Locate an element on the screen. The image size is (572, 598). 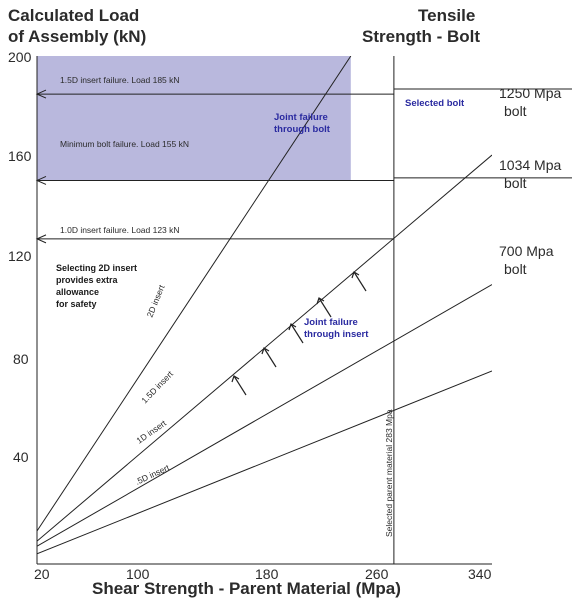
load-label-185: 1.5D insert failure. Load 185 kN is located at coordinates (120, 80).